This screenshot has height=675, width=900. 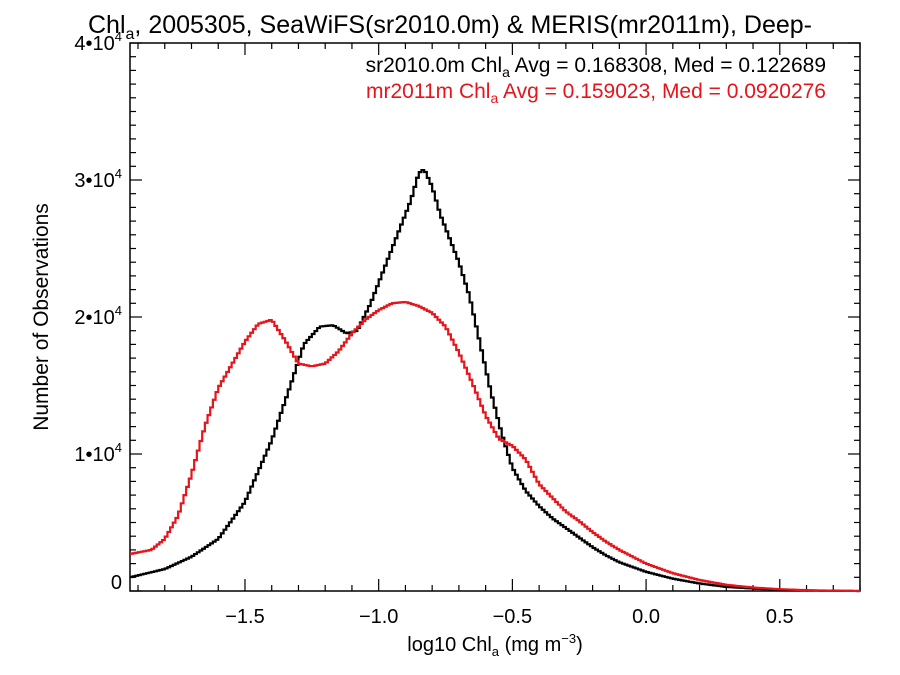 What do you see at coordinates (116, 583) in the screenshot?
I see `y-tick-label: 0` at bounding box center [116, 583].